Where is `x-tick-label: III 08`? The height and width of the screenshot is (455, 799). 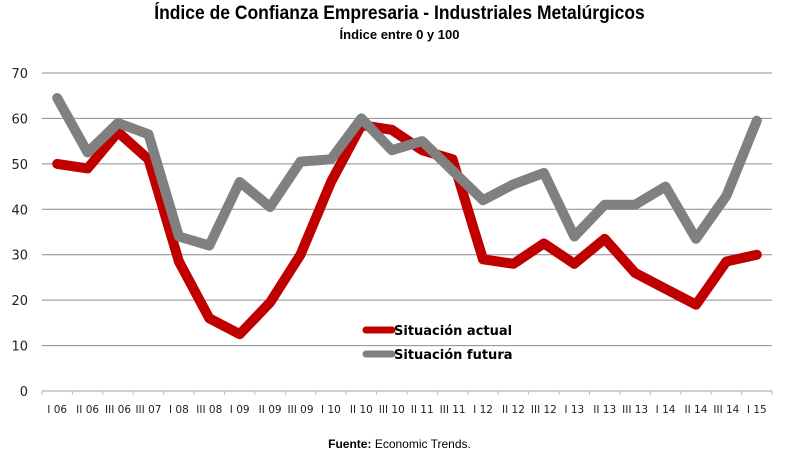 x-tick-label: III 08 is located at coordinates (209, 410).